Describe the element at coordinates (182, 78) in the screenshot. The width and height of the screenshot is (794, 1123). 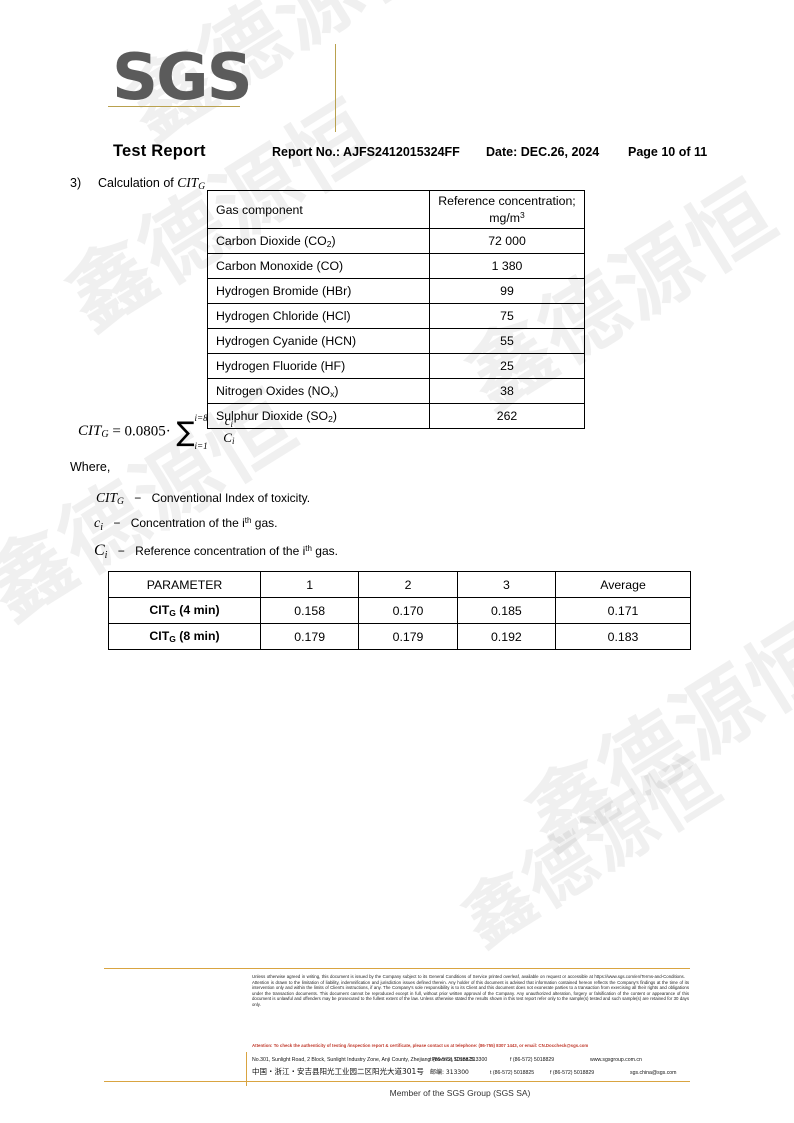
I see `sgs-logo-text: SGS` at that location.